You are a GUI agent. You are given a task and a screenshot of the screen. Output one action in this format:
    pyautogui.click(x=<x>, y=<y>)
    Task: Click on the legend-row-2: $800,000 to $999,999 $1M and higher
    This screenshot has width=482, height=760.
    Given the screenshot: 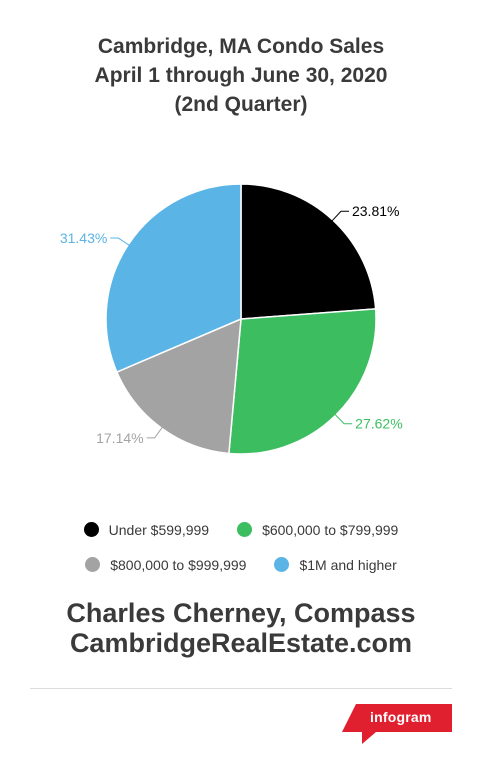 What is the action you would take?
    pyautogui.click(x=241, y=564)
    